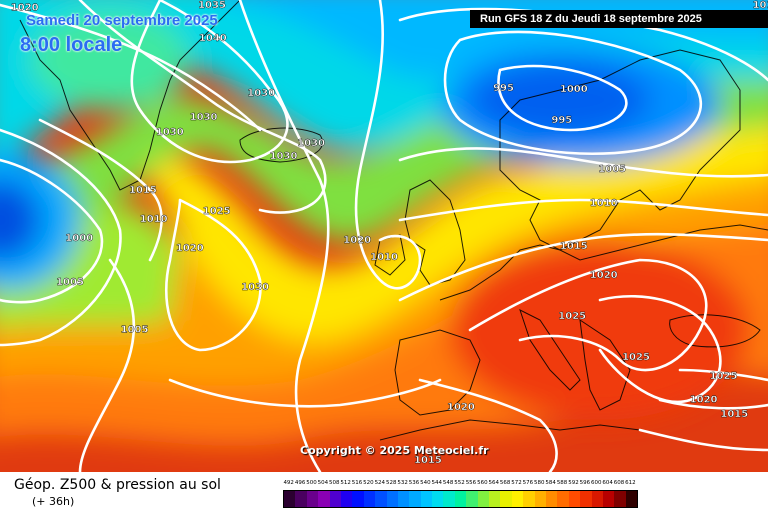 The height and width of the screenshot is (512, 768). I want to click on legend-value: 564, so click(493, 483).